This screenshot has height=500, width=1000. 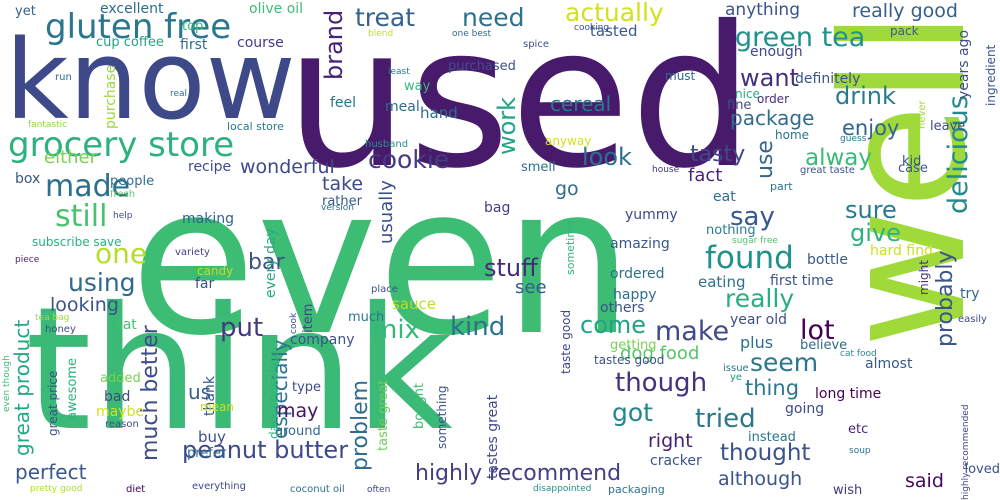 I want to click on cloud-word: need, so click(x=493, y=17).